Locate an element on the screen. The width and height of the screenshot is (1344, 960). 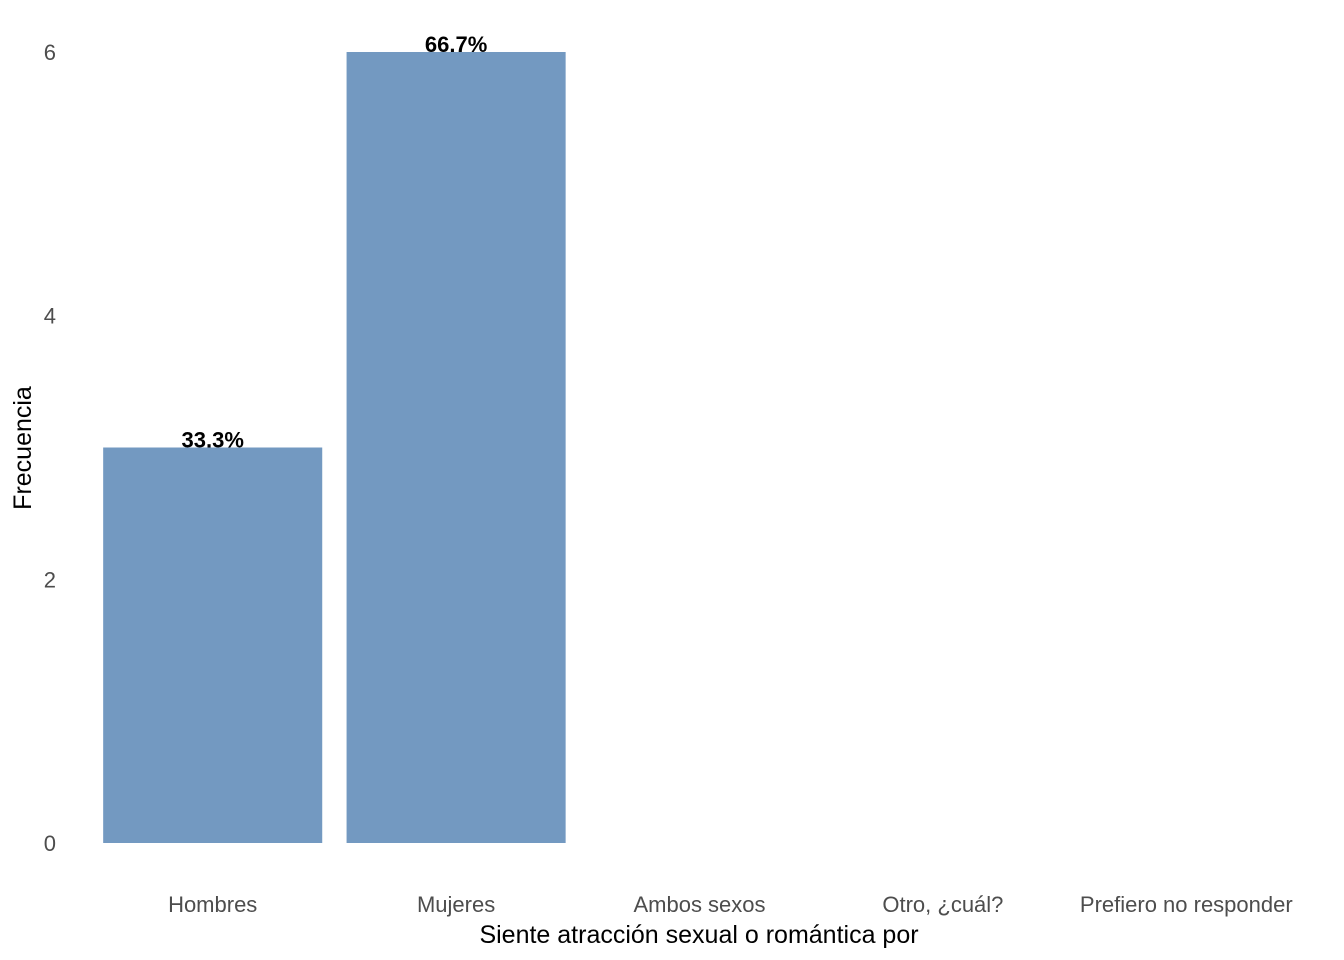
y-axis-title: Frecuencia is located at coordinates (23, 448).